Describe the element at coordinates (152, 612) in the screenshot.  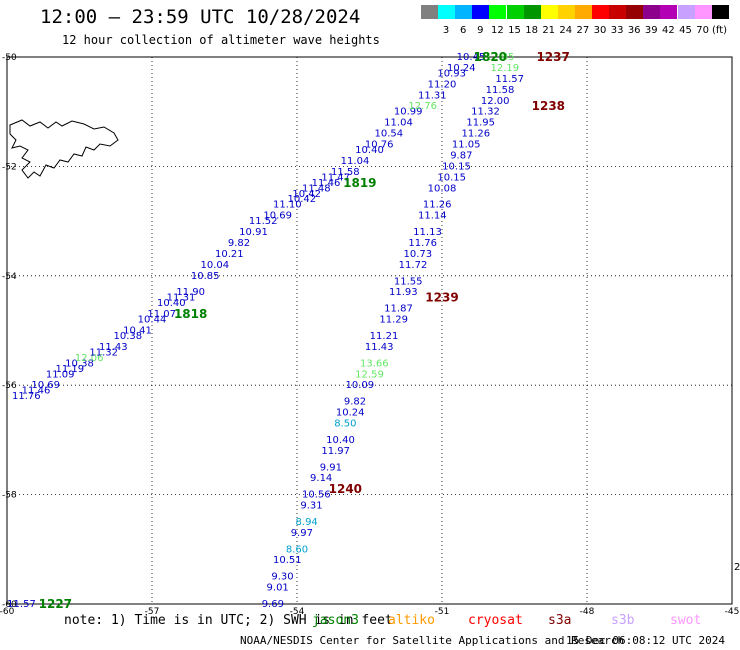
I see `lon-tick-label: -57` at that location.